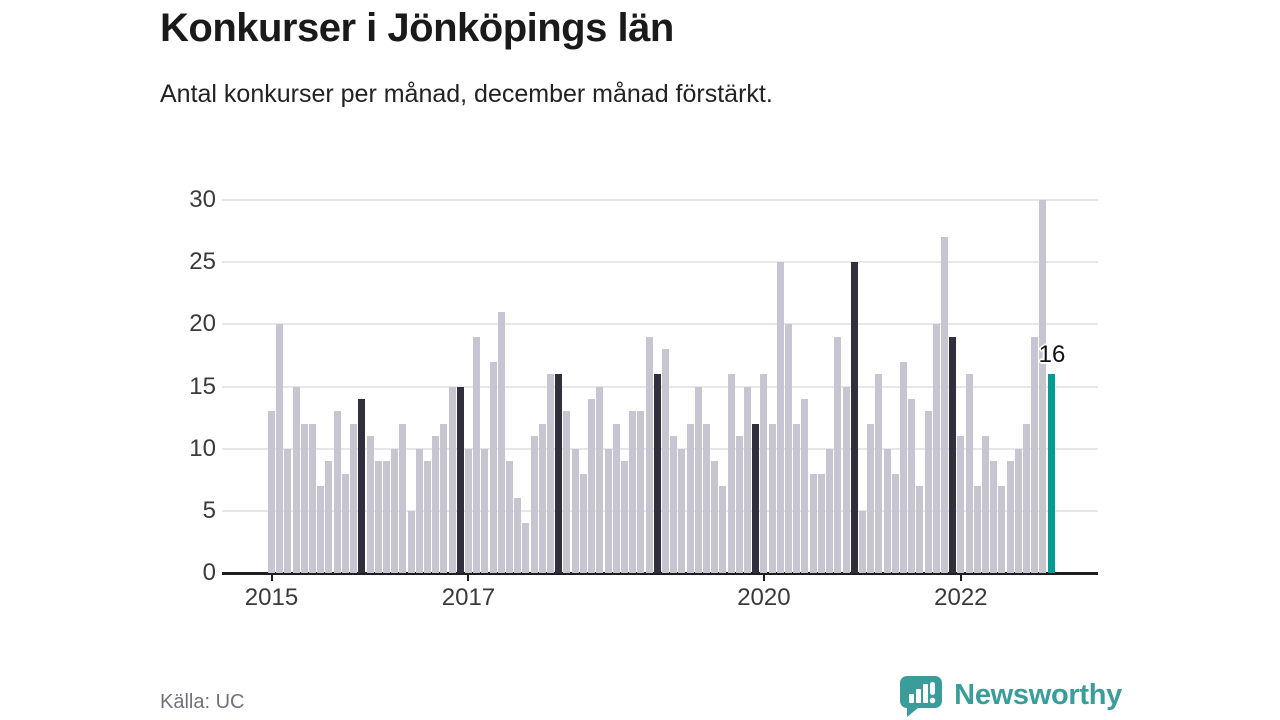 Image resolution: width=1280 pixels, height=720 pixels. I want to click on y-axis-tick-label: 20, so click(202, 324).